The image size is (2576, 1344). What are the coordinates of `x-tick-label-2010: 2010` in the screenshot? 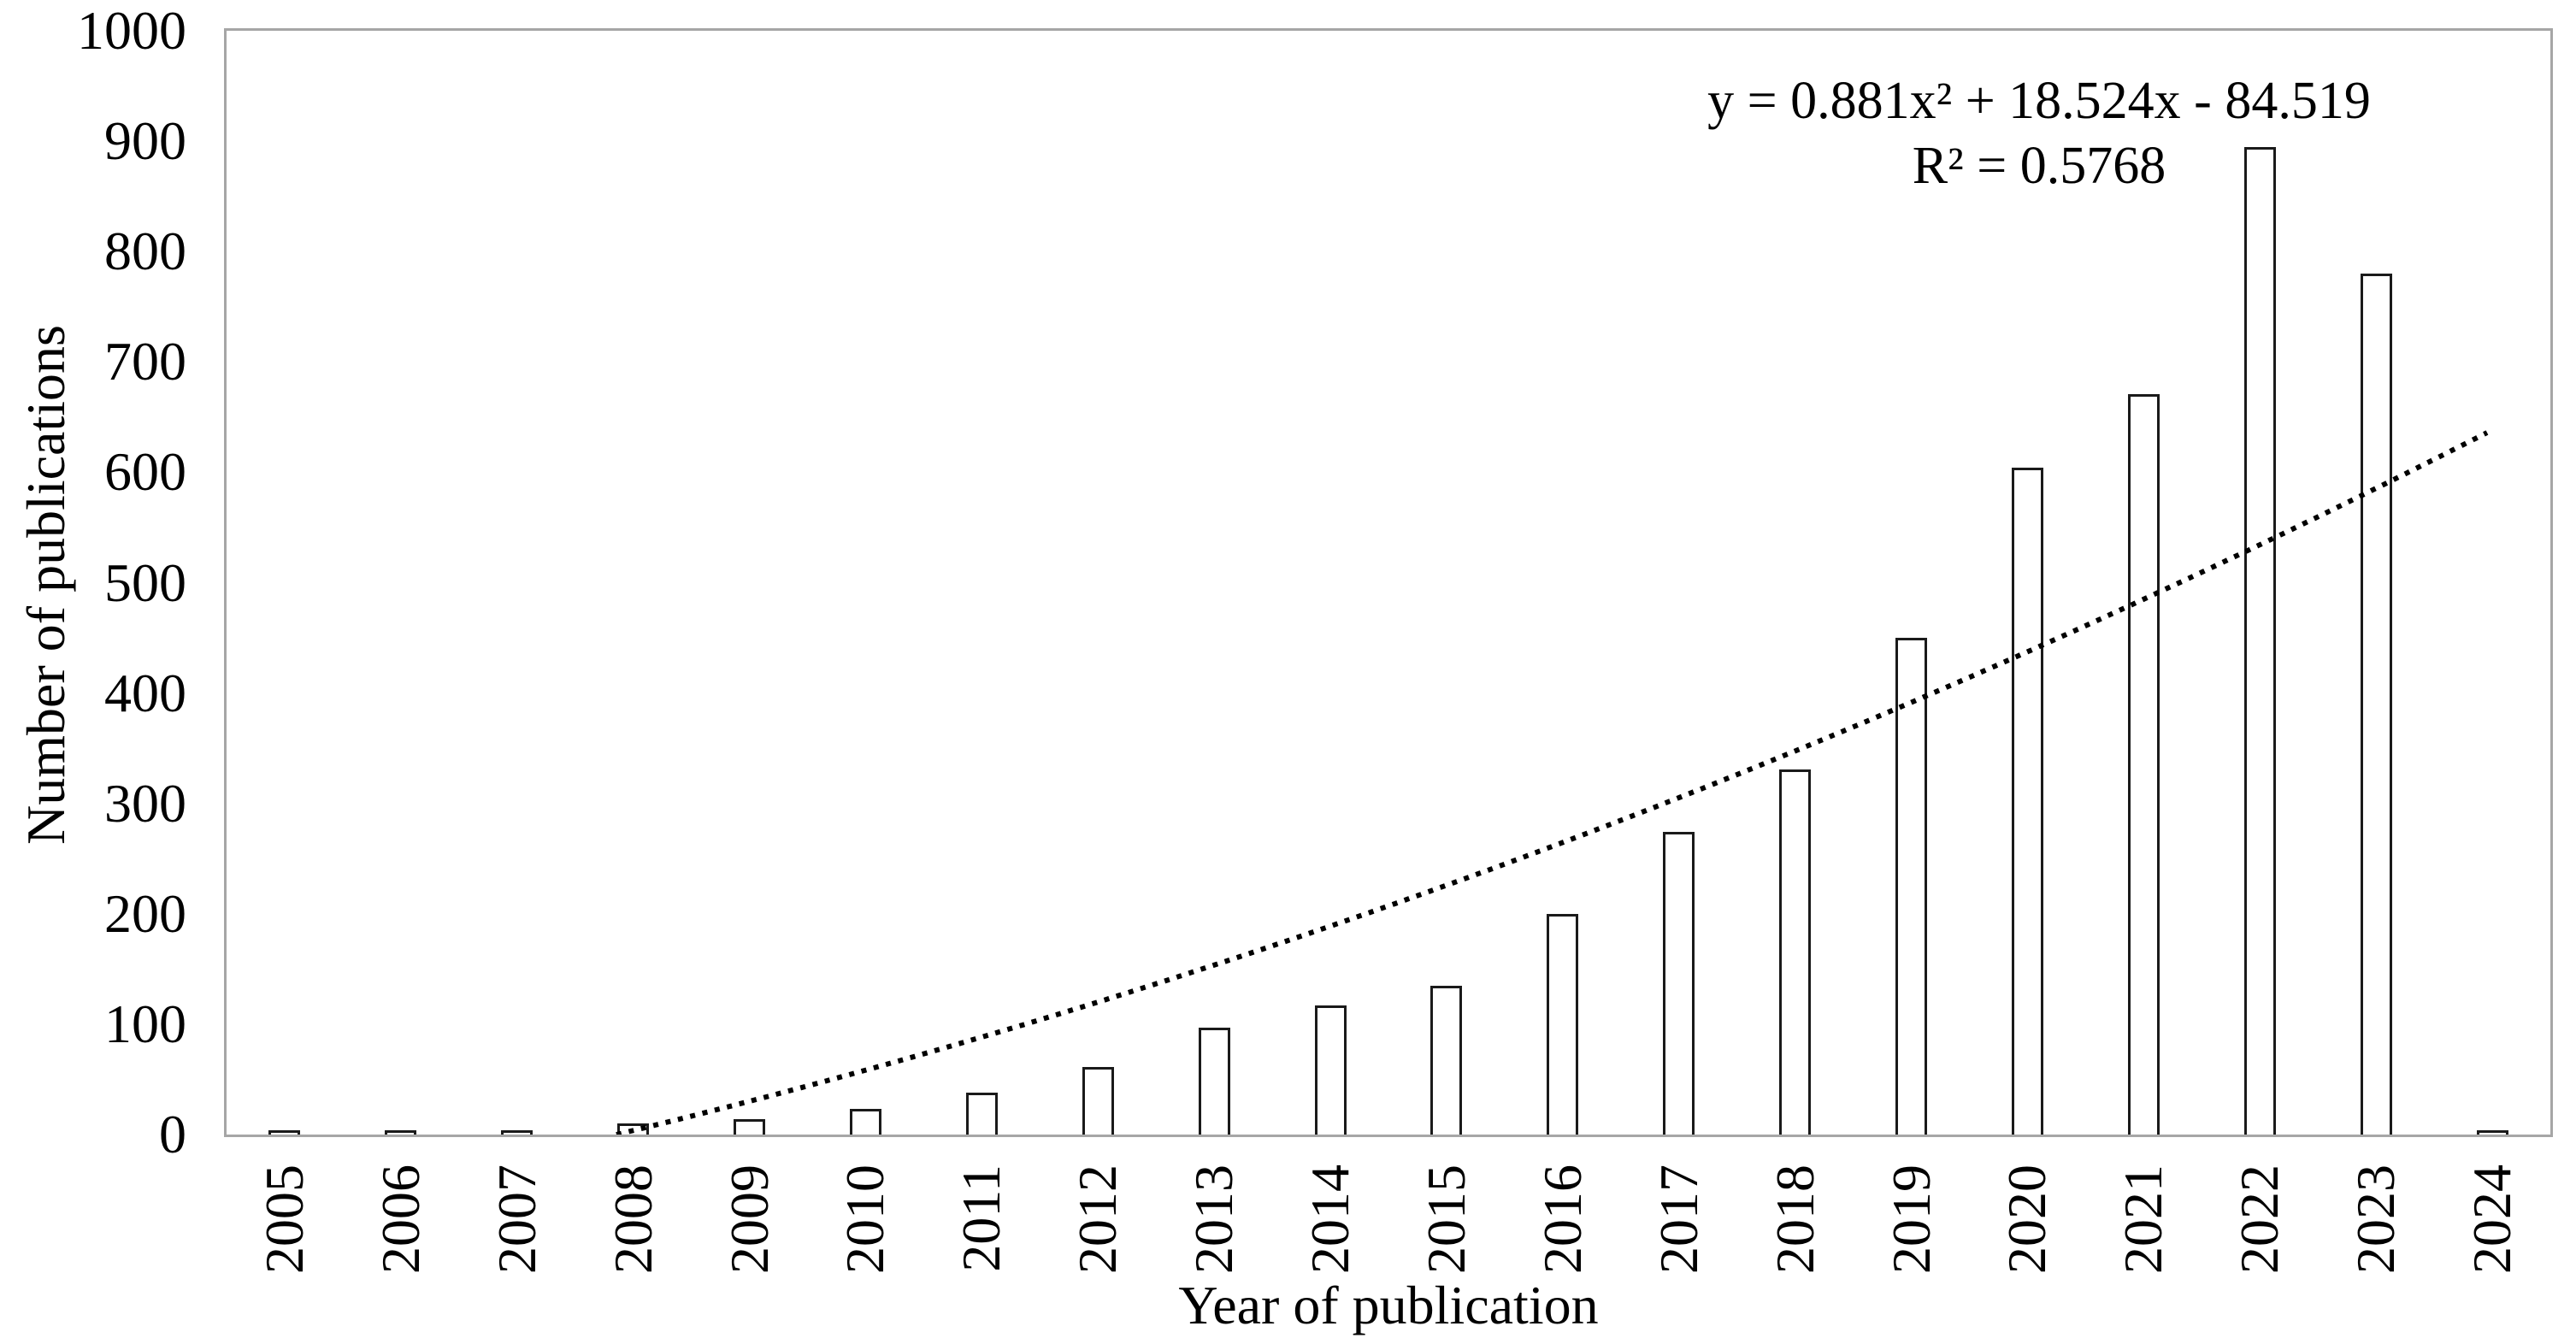 It's located at (865, 1219).